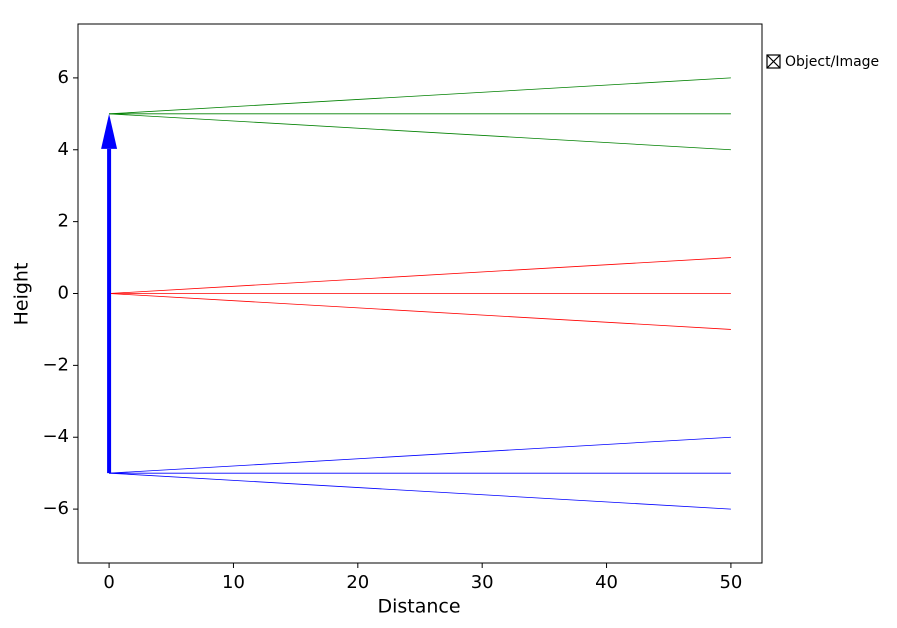  What do you see at coordinates (63, 149) in the screenshot?
I see `y-tick-label: 4` at bounding box center [63, 149].